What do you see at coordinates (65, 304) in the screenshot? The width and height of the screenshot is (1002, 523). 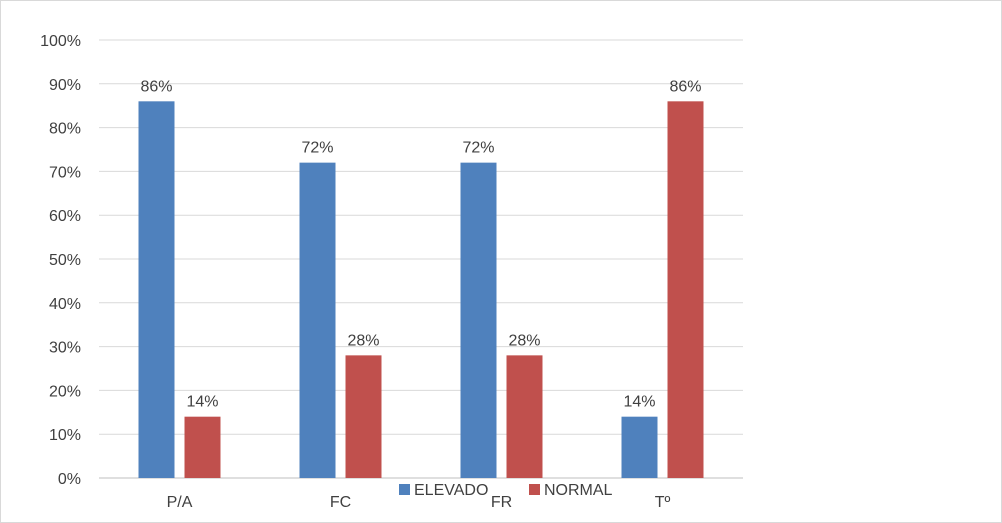 I see `y-tick-label: 40%` at bounding box center [65, 304].